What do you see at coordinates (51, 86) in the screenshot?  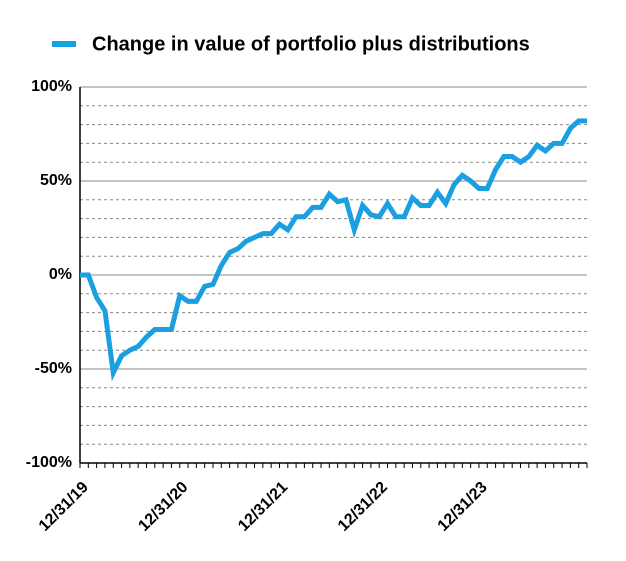 I see `y-tick-label: 100%` at bounding box center [51, 86].